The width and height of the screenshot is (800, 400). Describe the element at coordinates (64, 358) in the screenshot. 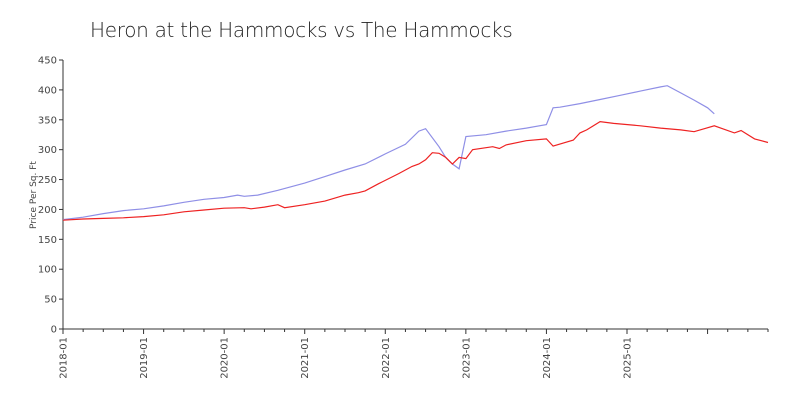

I see `x-tick-label: 2018-01` at that location.